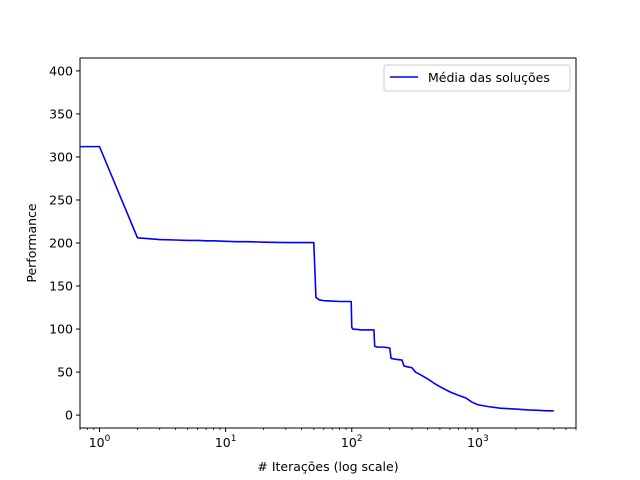 The image size is (640, 480). What do you see at coordinates (226, 442) in the screenshot?
I see `x-tick-label: 10¹` at bounding box center [226, 442].